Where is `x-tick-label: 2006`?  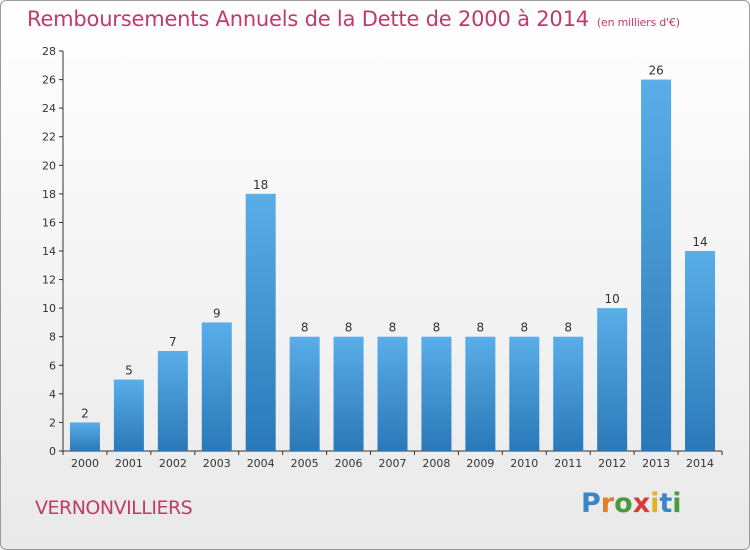
x-tick-label: 2006 is located at coordinates (349, 463).